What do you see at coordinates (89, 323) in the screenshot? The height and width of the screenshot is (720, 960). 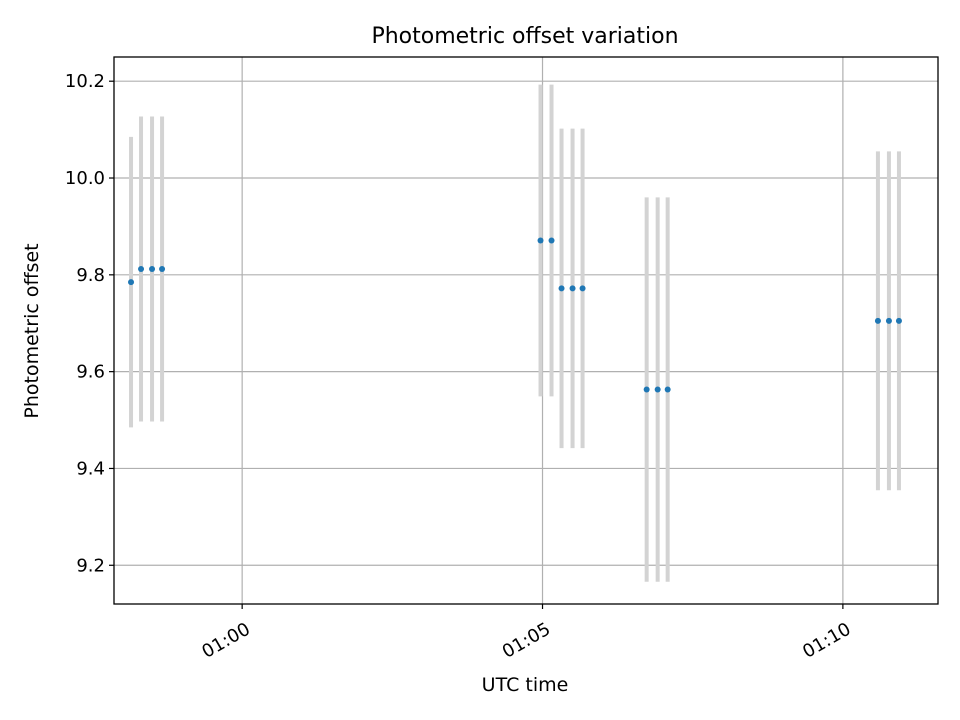 I see `y-axis: 9.2 9.4 9.6 9.8 10.0 10.2` at bounding box center [89, 323].